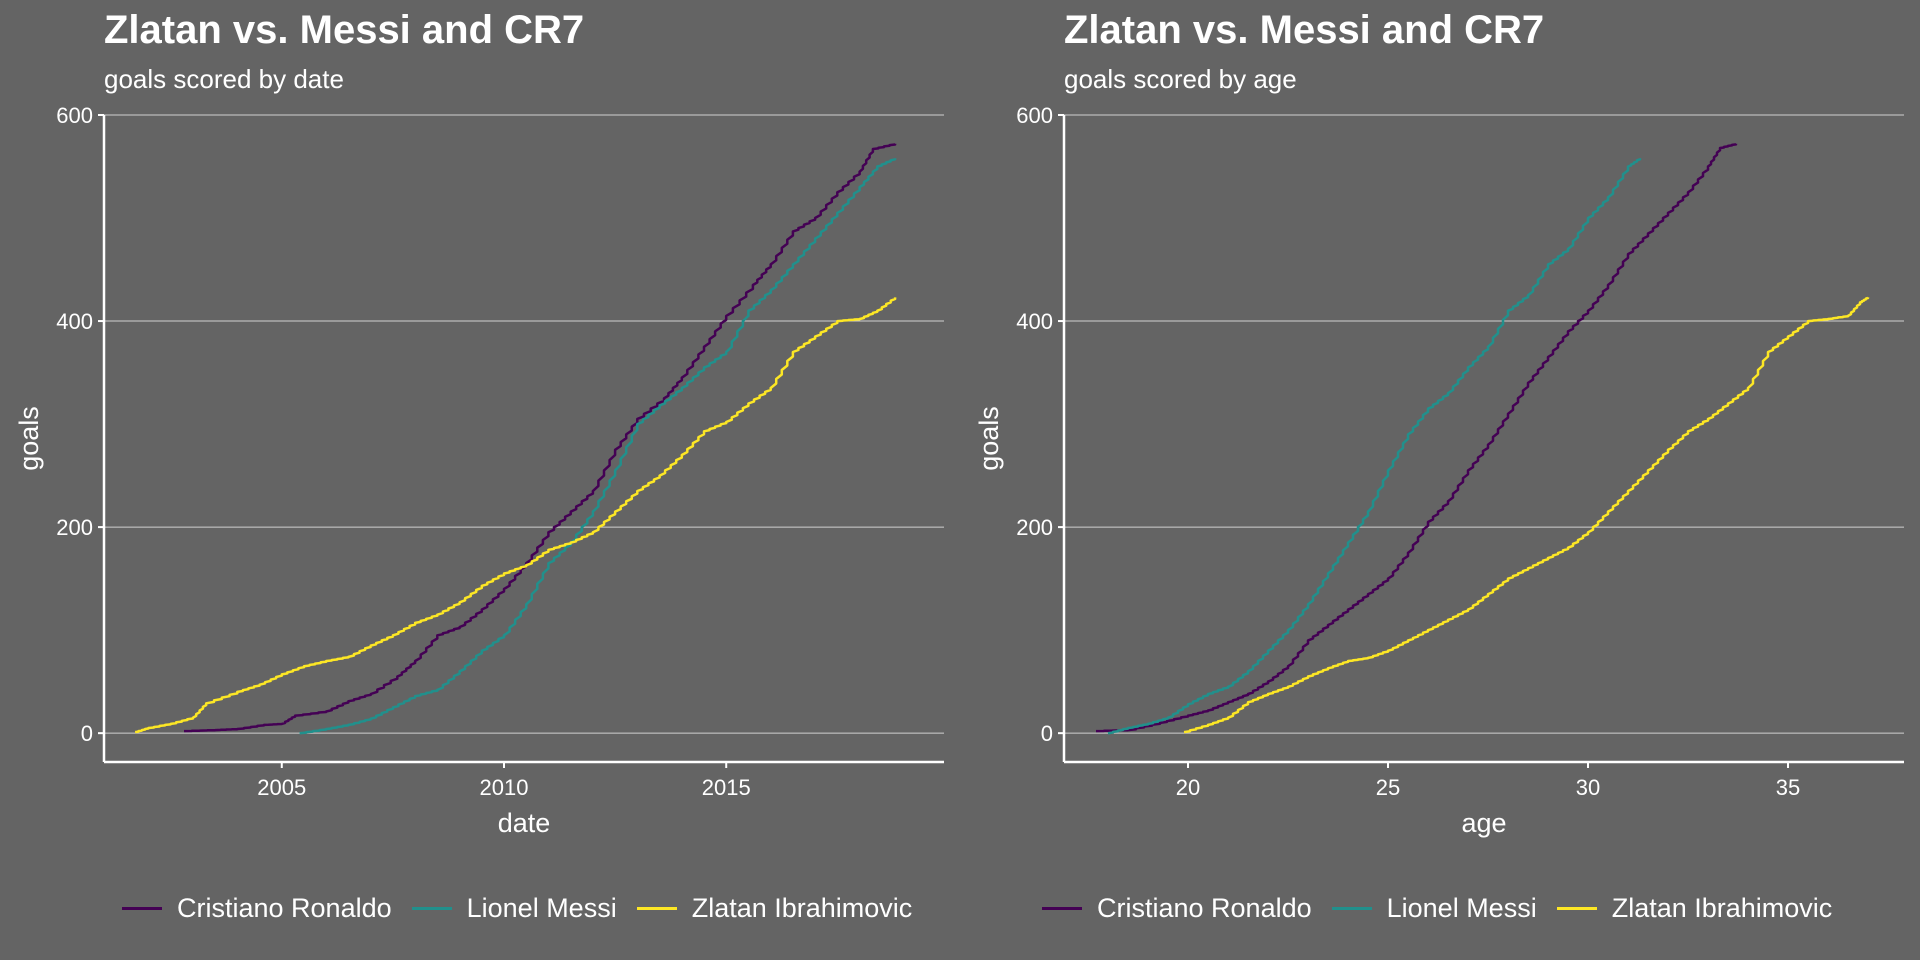  Describe the element at coordinates (1388, 787) in the screenshot. I see `x-tick-label: 25` at that location.